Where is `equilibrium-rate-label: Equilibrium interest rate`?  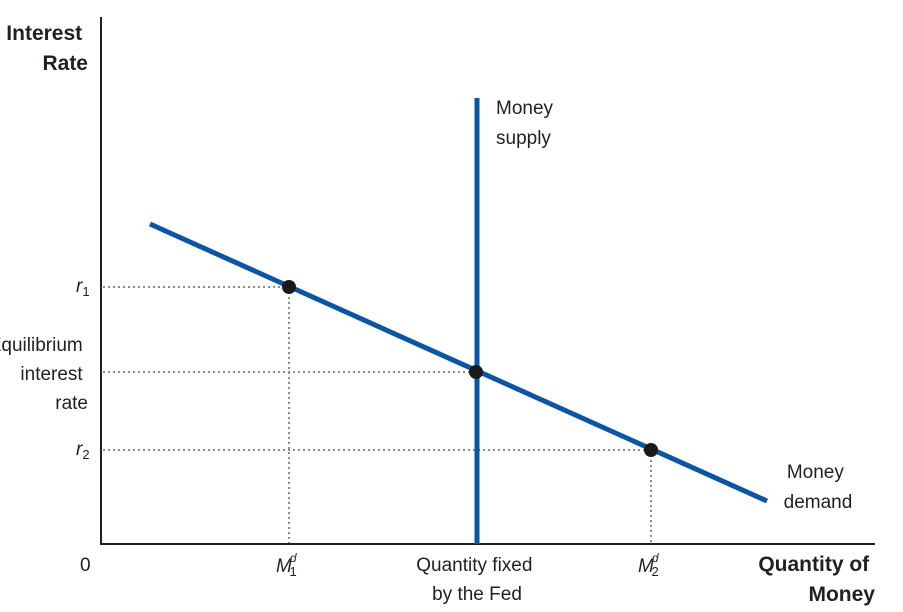
equilibrium-rate-label: Equilibrium interest rate is located at coordinates (44, 374).